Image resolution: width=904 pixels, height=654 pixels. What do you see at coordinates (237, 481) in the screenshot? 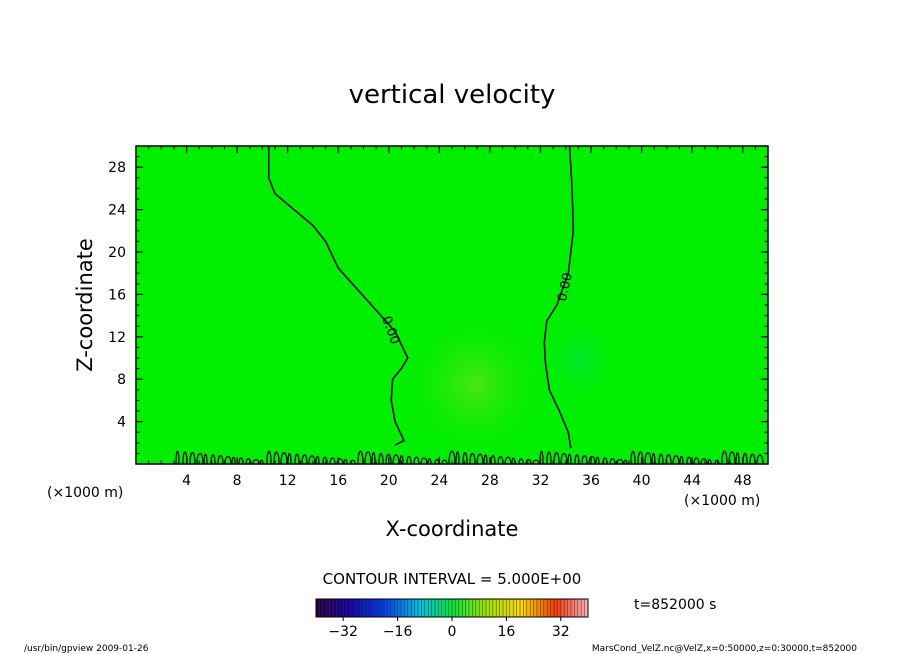
I see `x-tick-label: 8` at bounding box center [237, 481].